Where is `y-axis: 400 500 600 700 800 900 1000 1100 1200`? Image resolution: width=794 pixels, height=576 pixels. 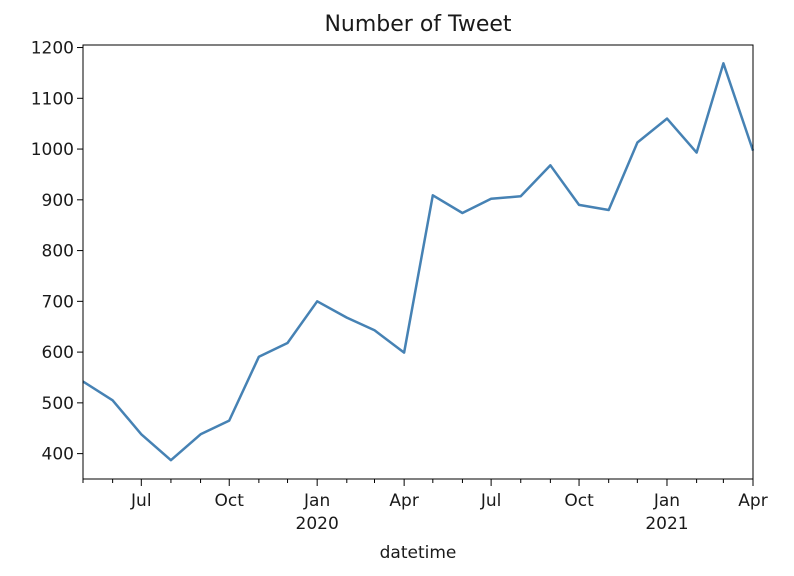
y-axis: 400 500 600 700 800 900 1000 1100 1200 is located at coordinates (57, 252).